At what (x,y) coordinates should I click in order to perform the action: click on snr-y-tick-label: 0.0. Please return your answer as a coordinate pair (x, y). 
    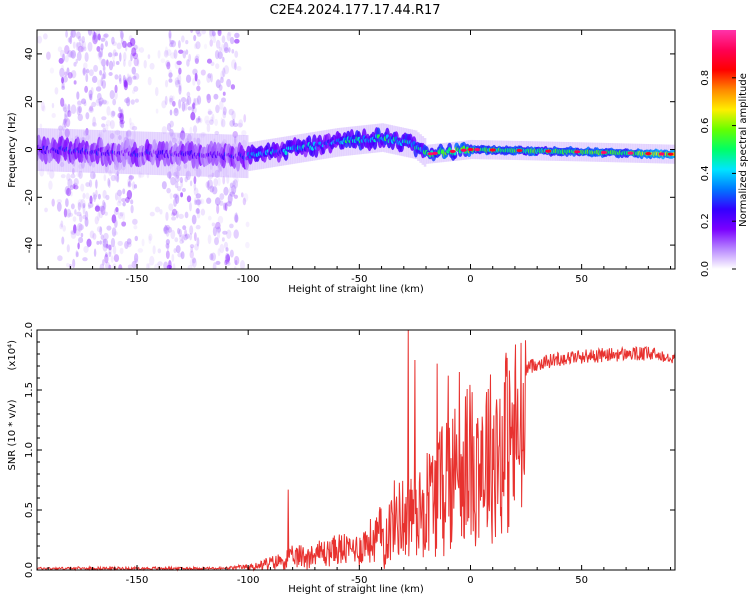
    Looking at the image, I should click on (29, 570).